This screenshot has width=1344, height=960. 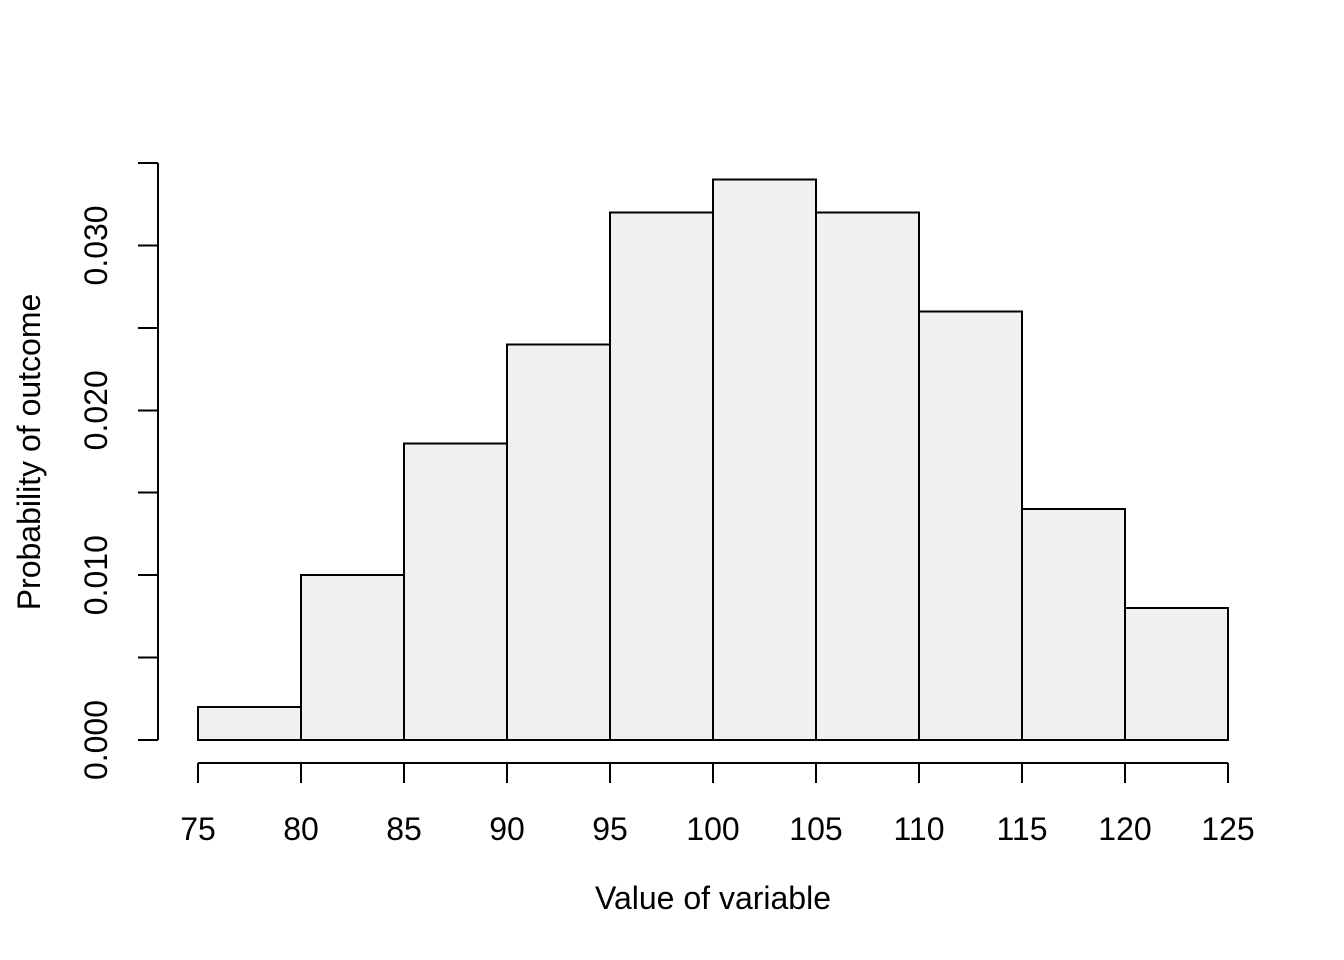 I want to click on y-tick-label: 0.010, so click(x=96, y=575).